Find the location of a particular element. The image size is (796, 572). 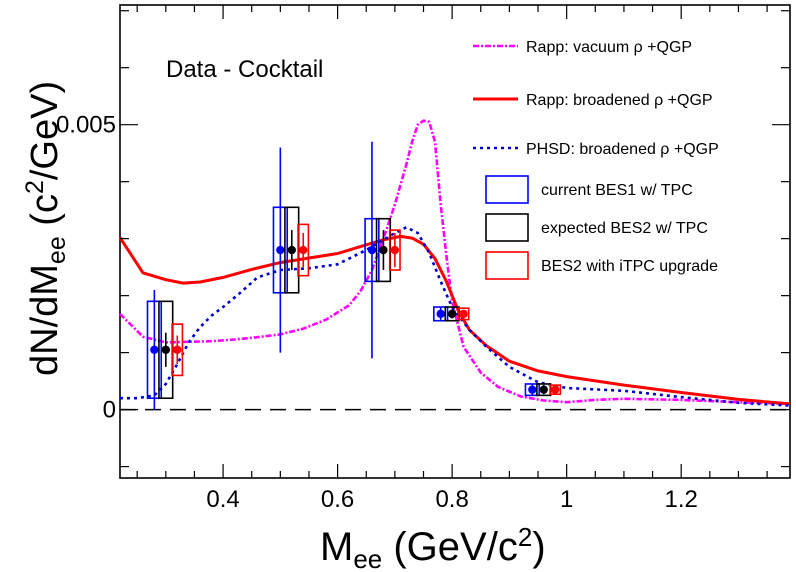

x-axis-title-sub: ee is located at coordinates (367, 558).